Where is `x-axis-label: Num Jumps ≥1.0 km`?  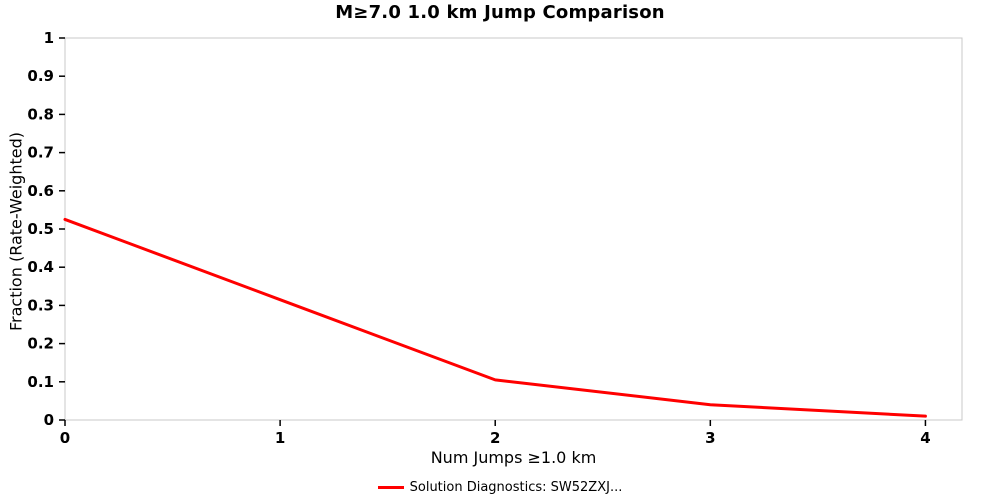
x-axis-label: Num Jumps ≥1.0 km is located at coordinates (513, 457).